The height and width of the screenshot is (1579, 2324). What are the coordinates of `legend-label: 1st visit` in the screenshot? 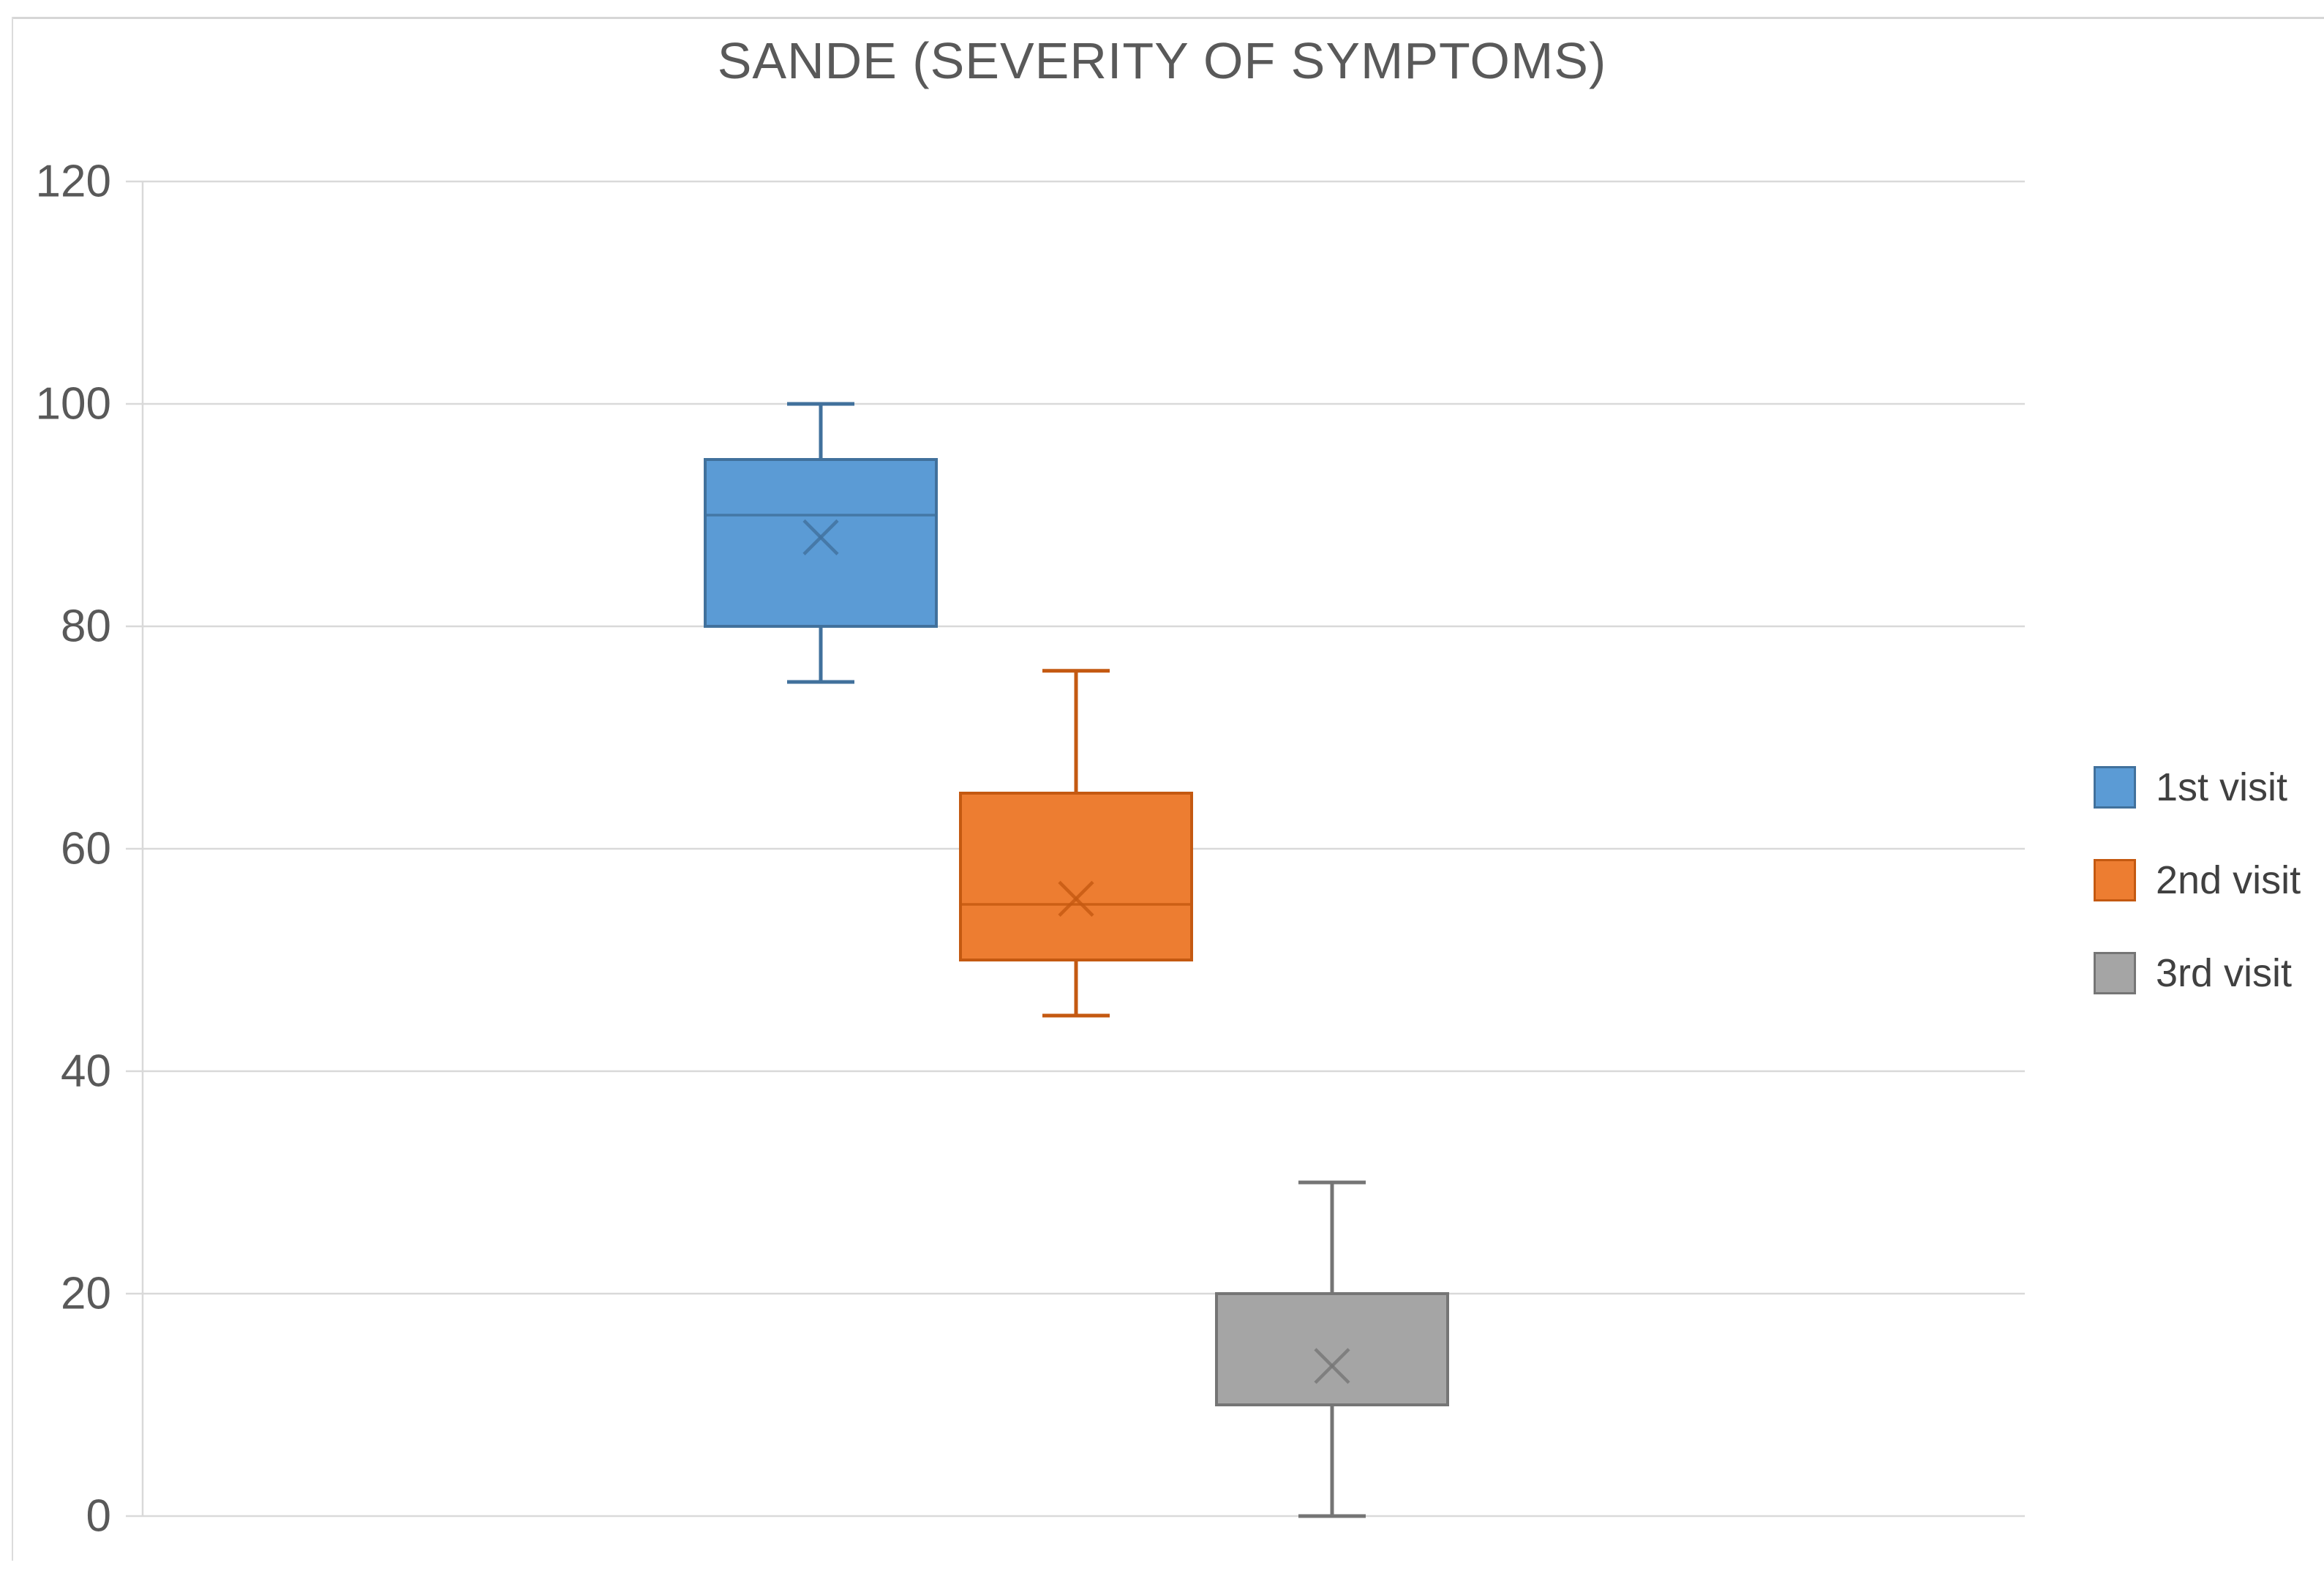 It's located at (2222, 787).